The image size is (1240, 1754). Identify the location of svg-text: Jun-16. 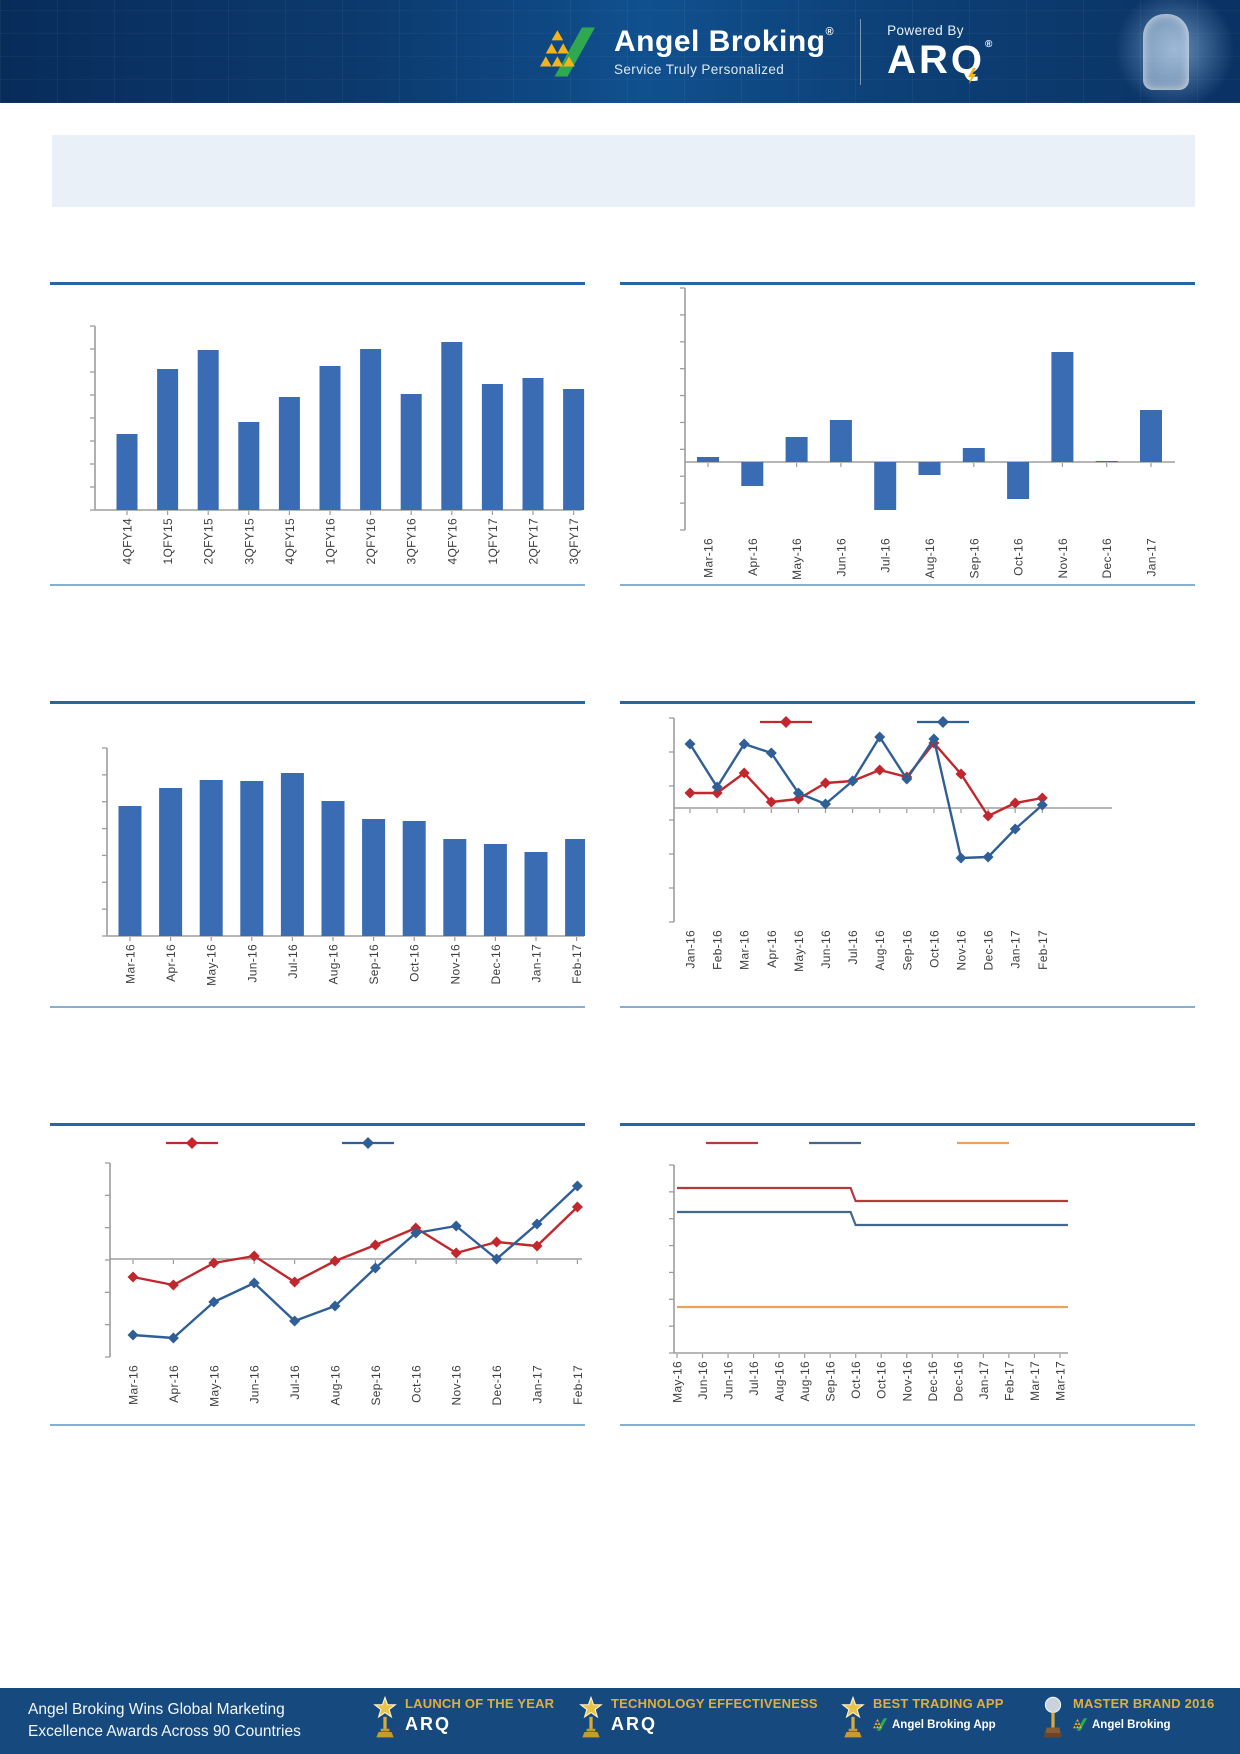
(841, 557).